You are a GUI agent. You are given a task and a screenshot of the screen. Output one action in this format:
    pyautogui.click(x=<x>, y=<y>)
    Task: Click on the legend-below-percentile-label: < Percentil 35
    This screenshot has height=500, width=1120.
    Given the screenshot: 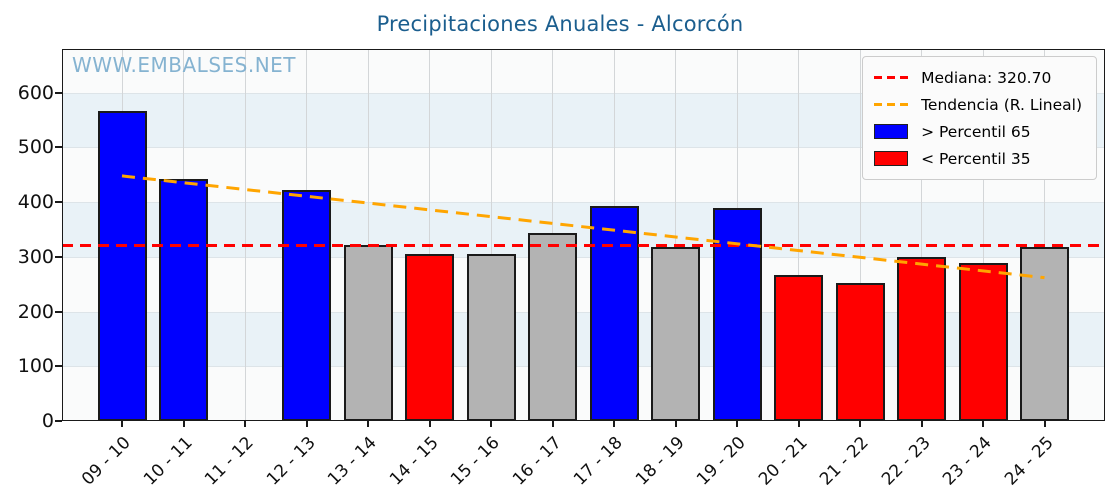 What is the action you would take?
    pyautogui.click(x=976, y=158)
    